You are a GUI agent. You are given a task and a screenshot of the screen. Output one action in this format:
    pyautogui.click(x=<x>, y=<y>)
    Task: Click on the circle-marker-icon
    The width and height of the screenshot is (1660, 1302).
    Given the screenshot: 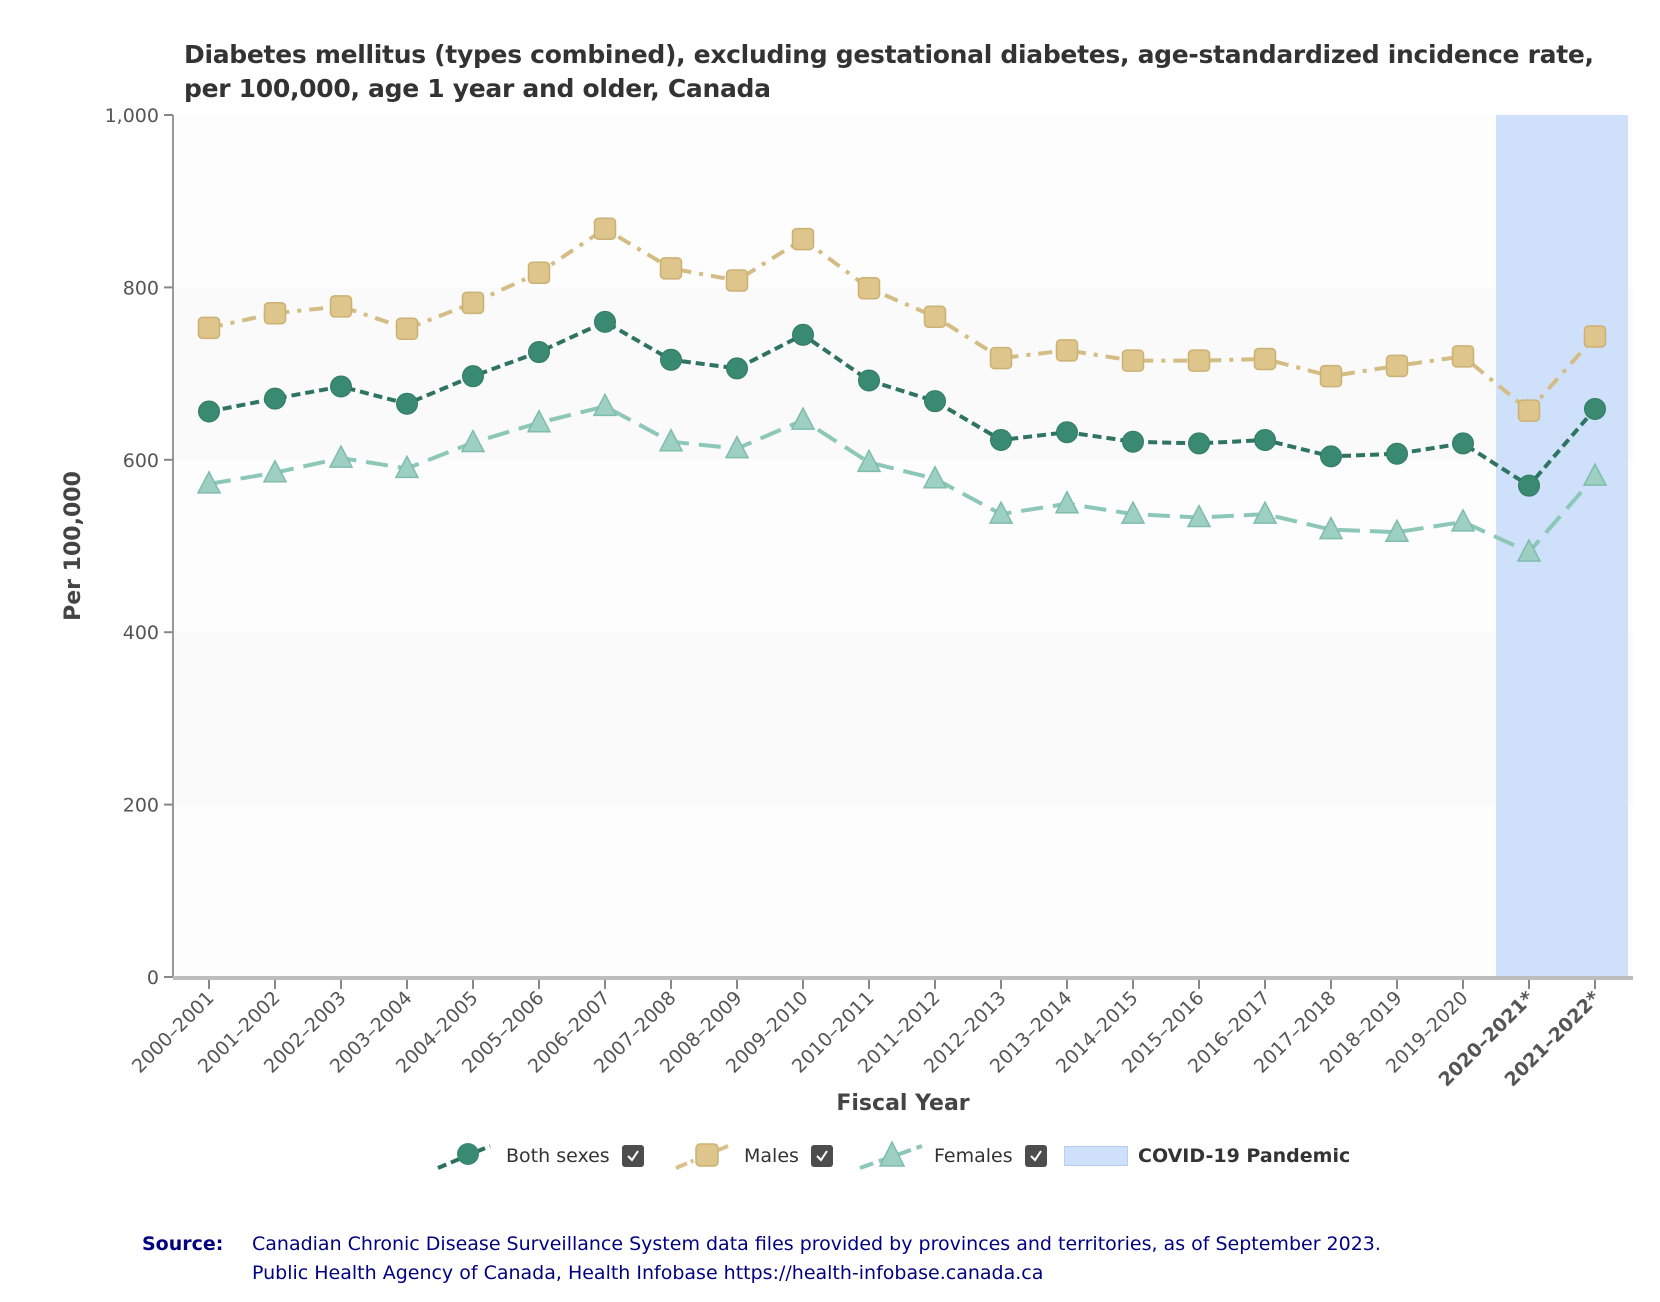 What is the action you would take?
    pyautogui.click(x=464, y=1156)
    